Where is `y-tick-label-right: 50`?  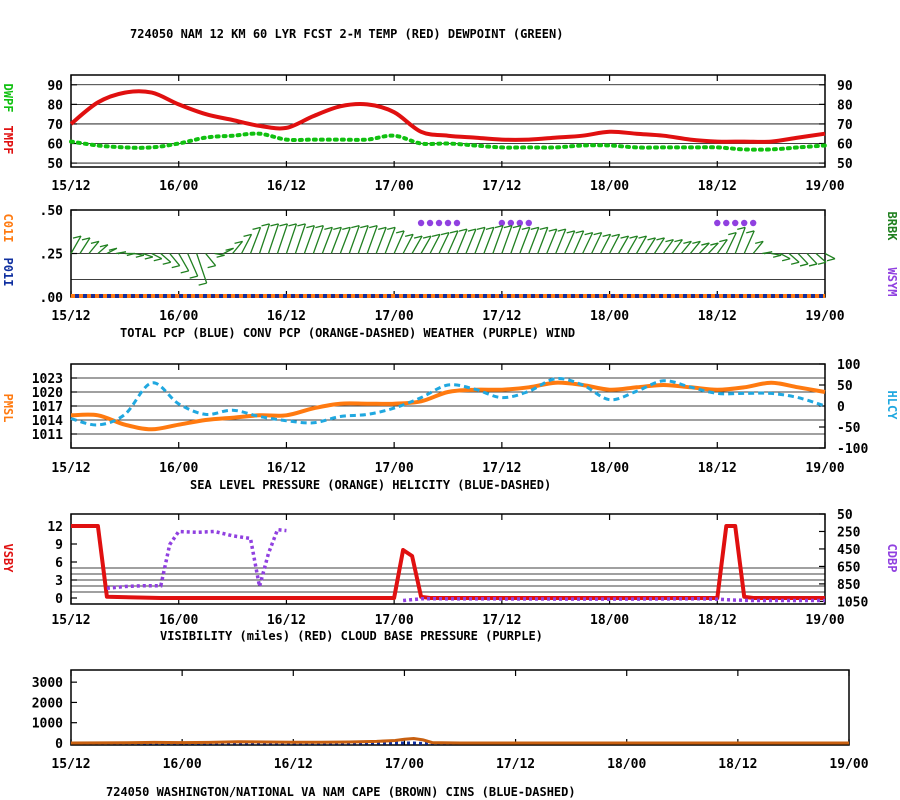 y-tick-label-right: 50 is located at coordinates (845, 515).